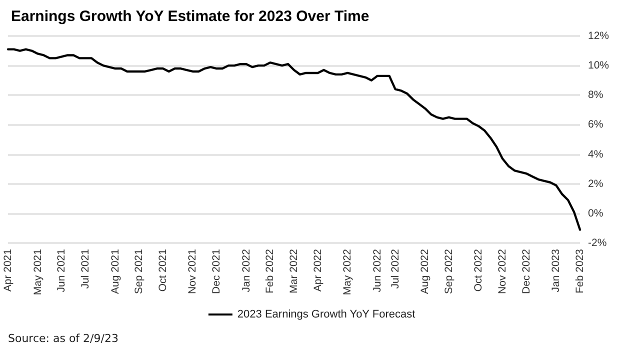  I want to click on x-tick-label: Jul 2021, so click(85, 268).